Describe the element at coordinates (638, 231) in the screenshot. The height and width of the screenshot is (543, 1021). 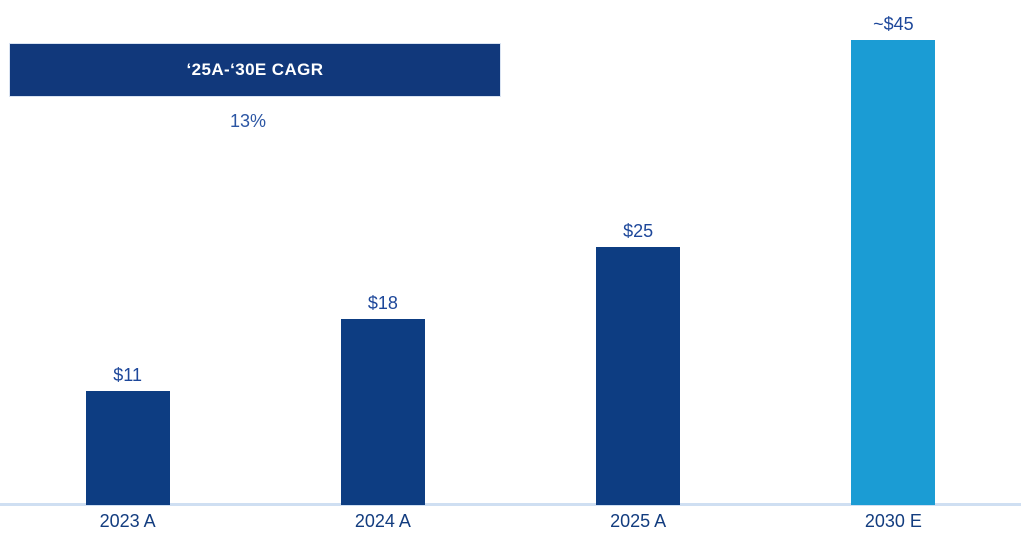
I see `bar-value-label-2025: $25` at that location.